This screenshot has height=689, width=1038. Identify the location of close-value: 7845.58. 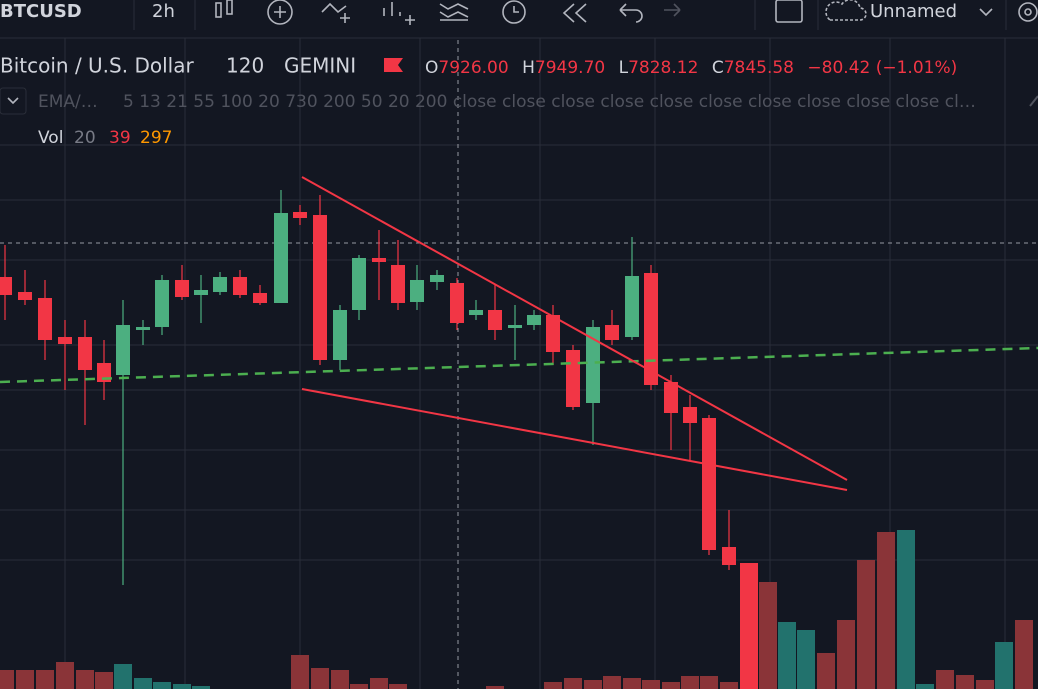
(759, 68).